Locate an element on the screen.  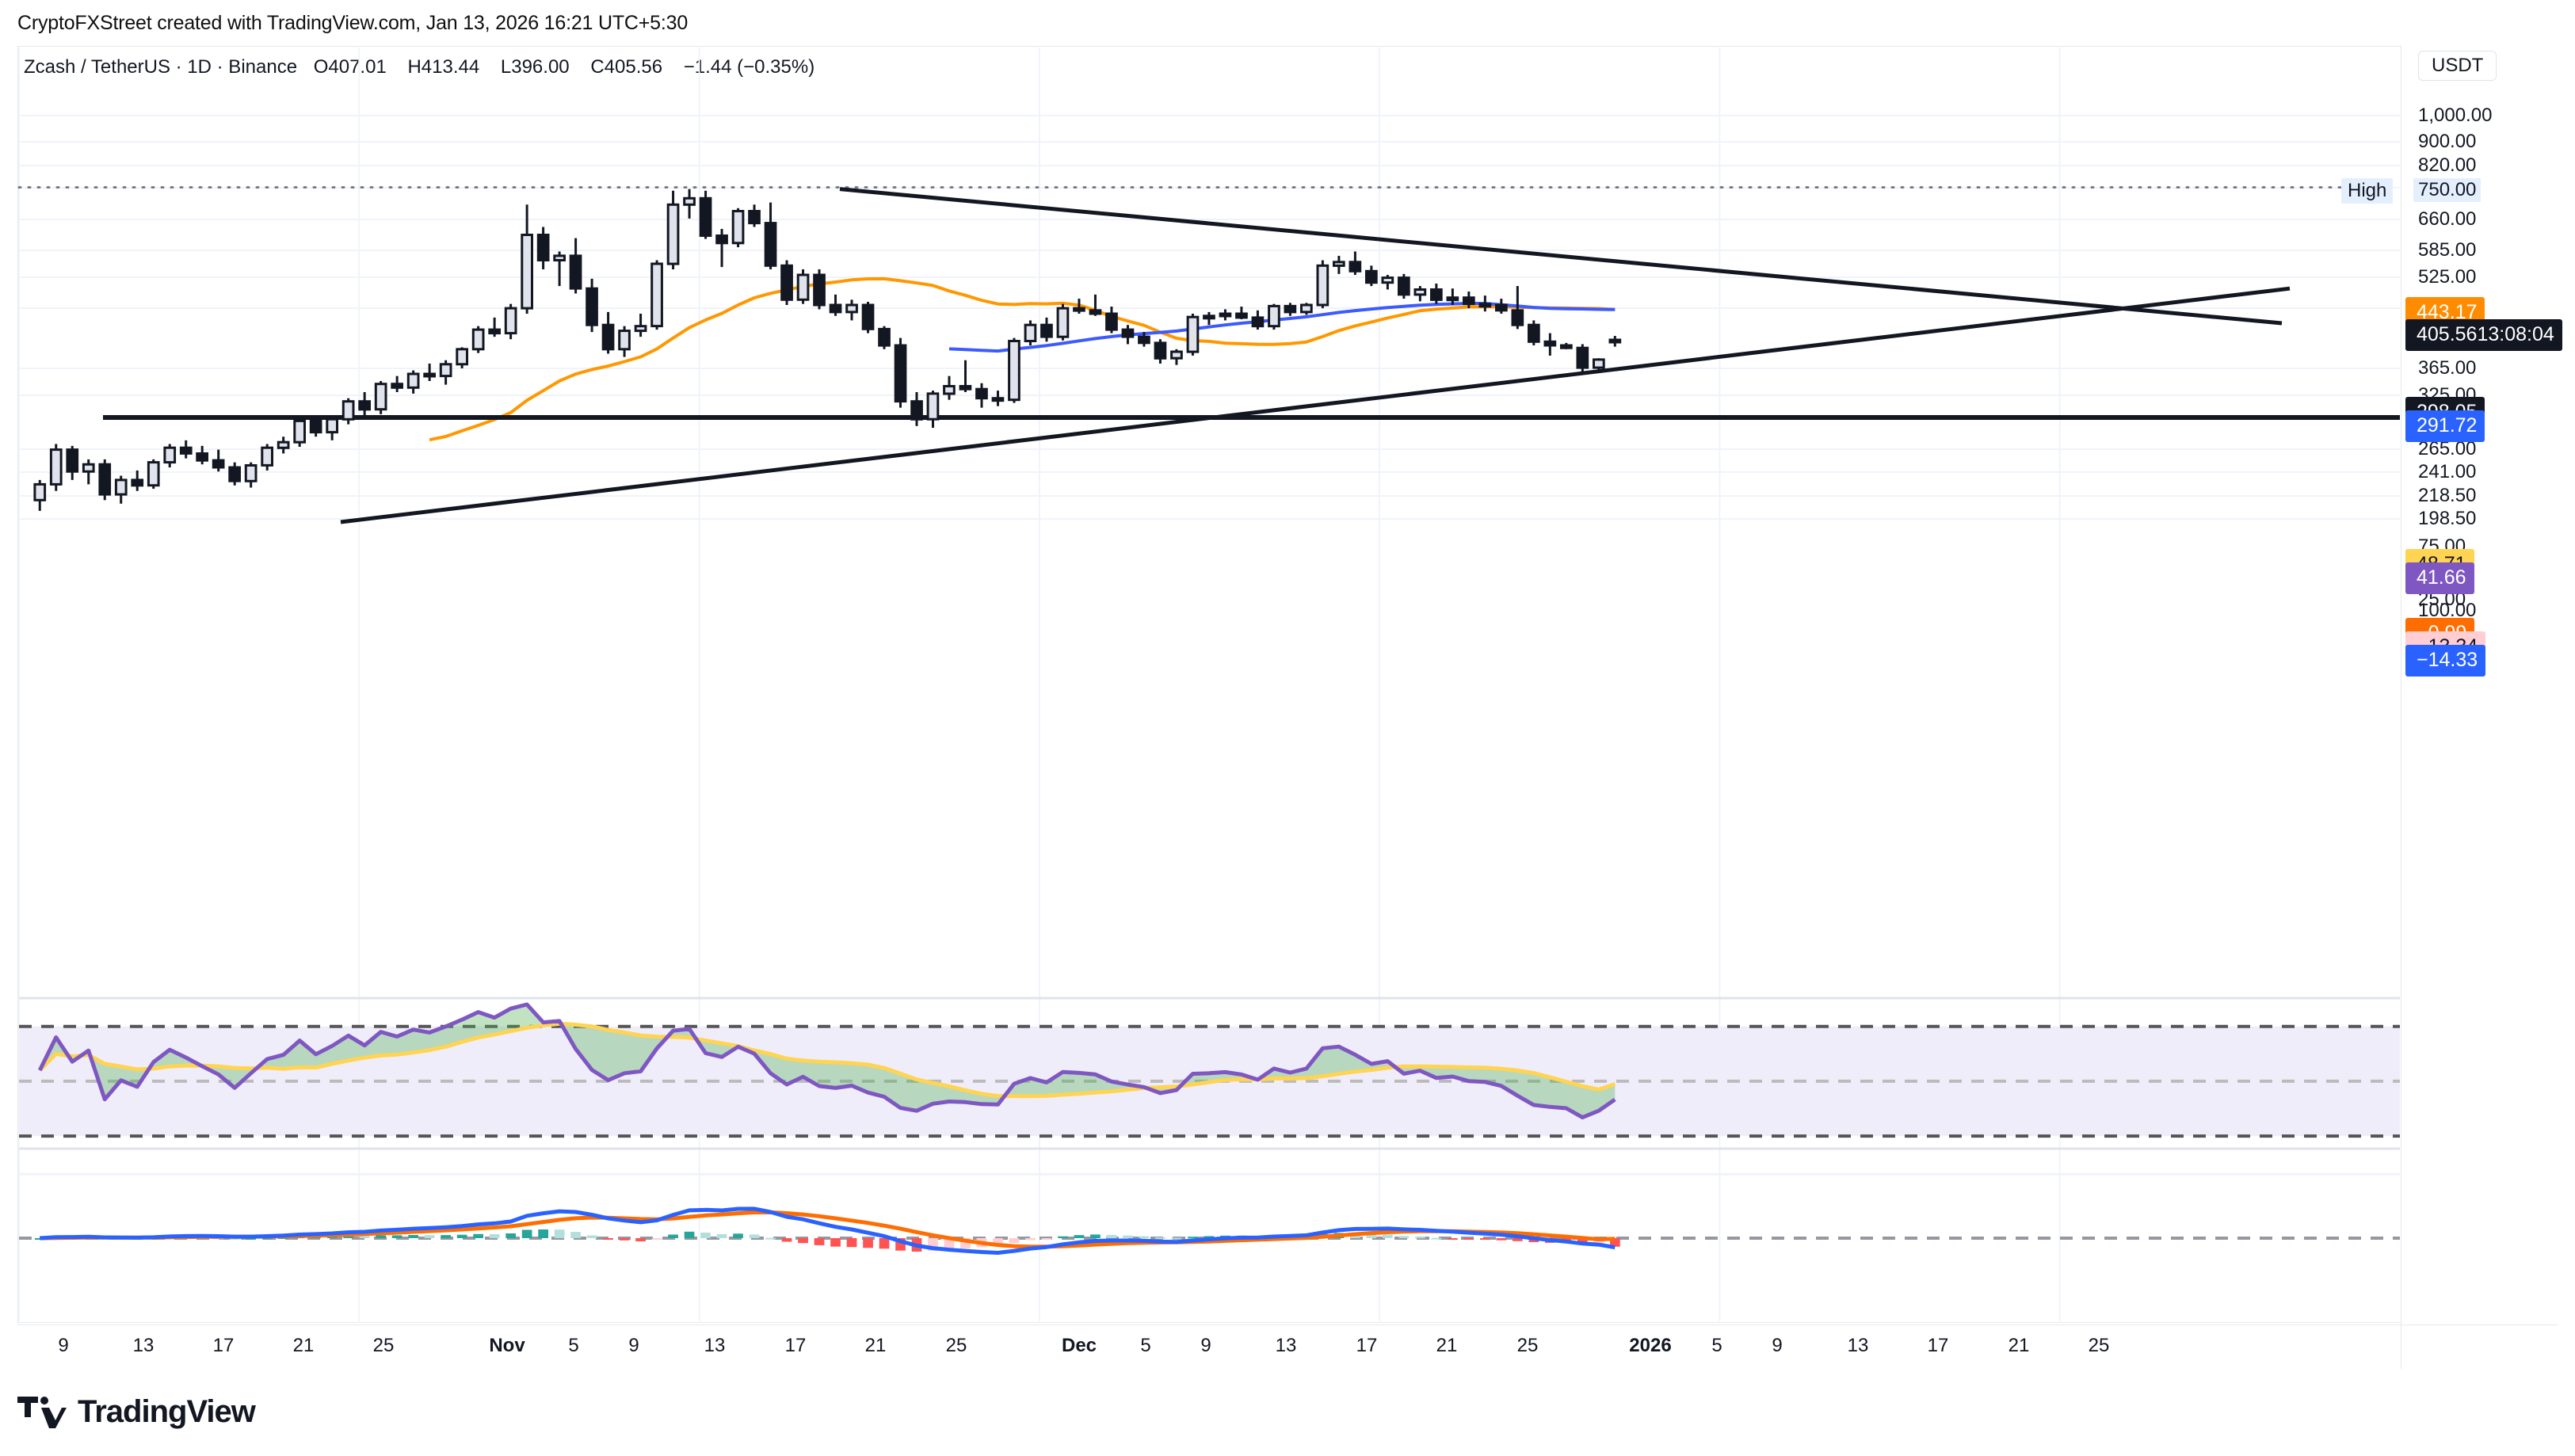
ma-long-price-badge: 291.72 is located at coordinates (2445, 426).